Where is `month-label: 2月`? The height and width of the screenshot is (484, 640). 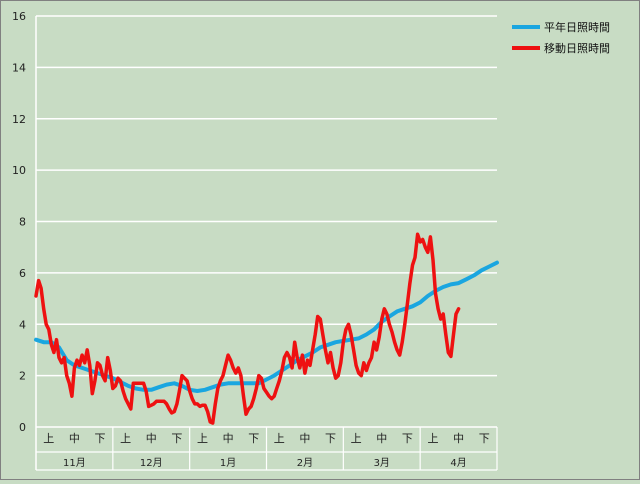 month-label: 2月 is located at coordinates (305, 463).